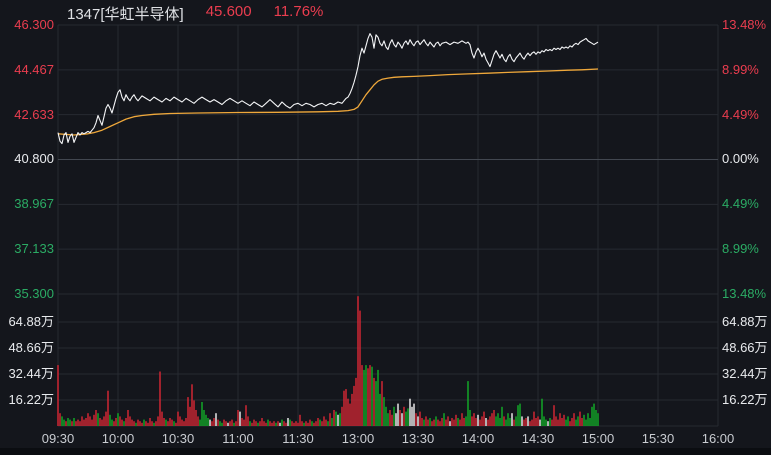 The height and width of the screenshot is (455, 771). What do you see at coordinates (34, 24) in the screenshot?
I see `price-axis-label: 46.300` at bounding box center [34, 24].